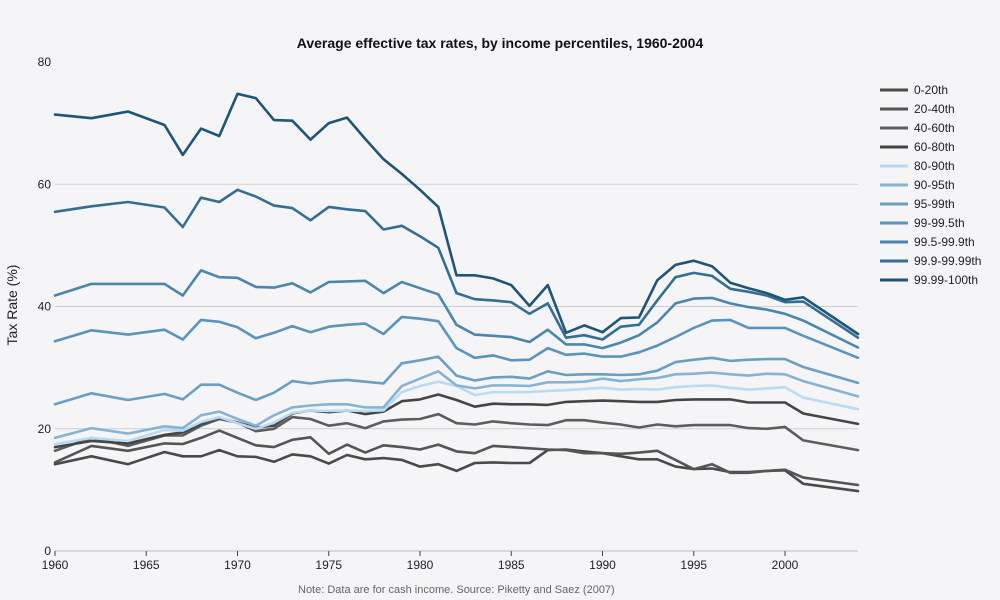  I want to click on x-tick-label: 1975, so click(328, 565).